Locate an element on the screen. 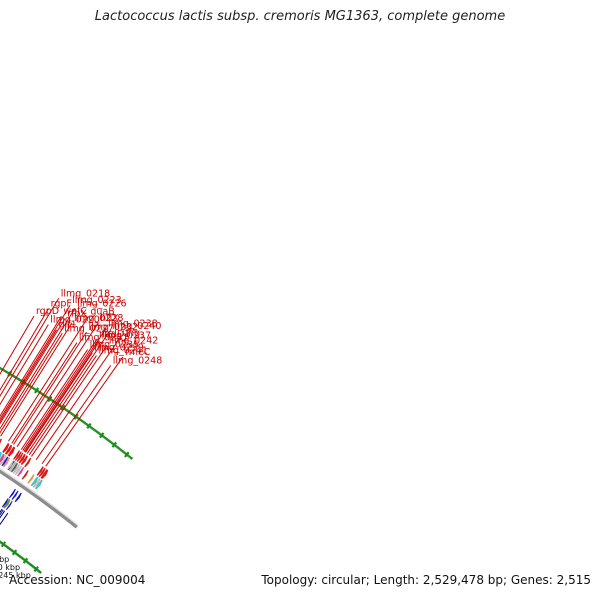 The width and height of the screenshot is (600, 600). gene-label-rfbx: rfbX is located at coordinates (77, 314).